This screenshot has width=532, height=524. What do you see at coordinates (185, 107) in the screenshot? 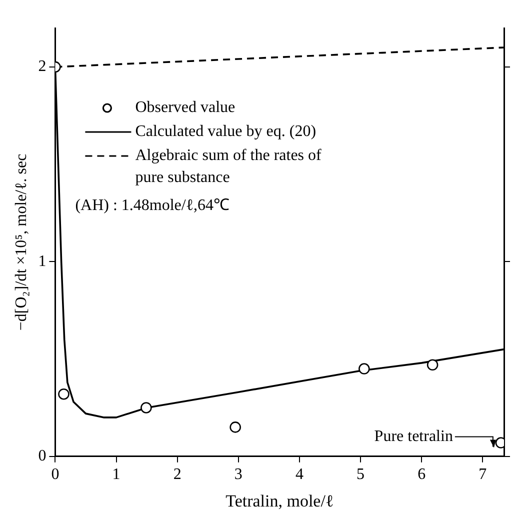
I see `legend-label: Observed value` at bounding box center [185, 107].